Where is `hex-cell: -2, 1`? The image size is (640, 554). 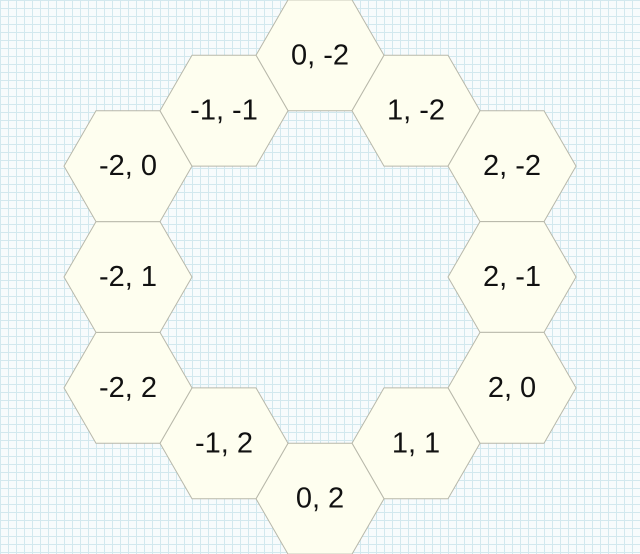 hex-cell: -2, 1 is located at coordinates (128, 277).